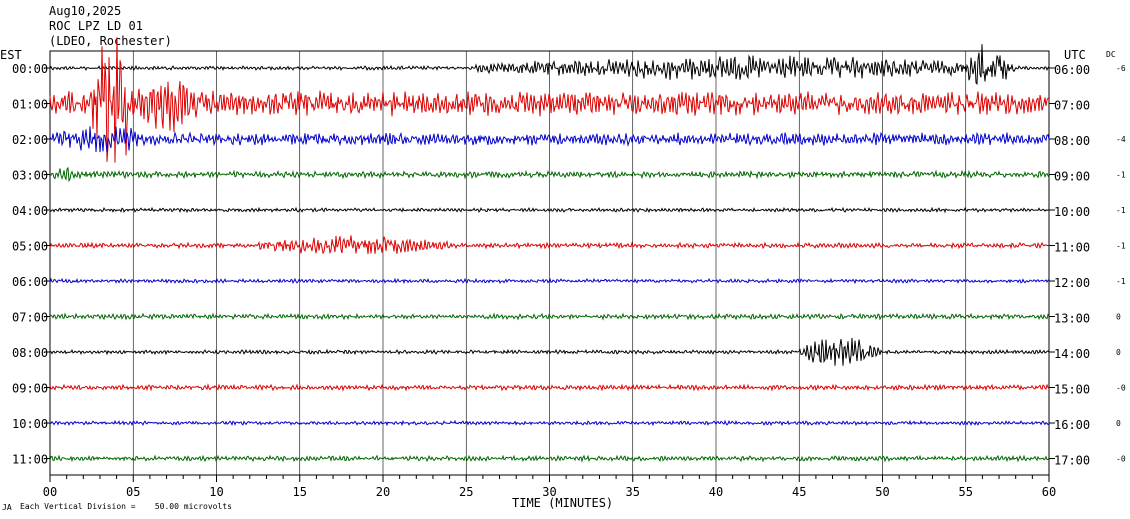 The height and width of the screenshot is (519, 1130). Describe the element at coordinates (1121, 68) in the screenshot. I see `dc-offset-label: -6` at that location.